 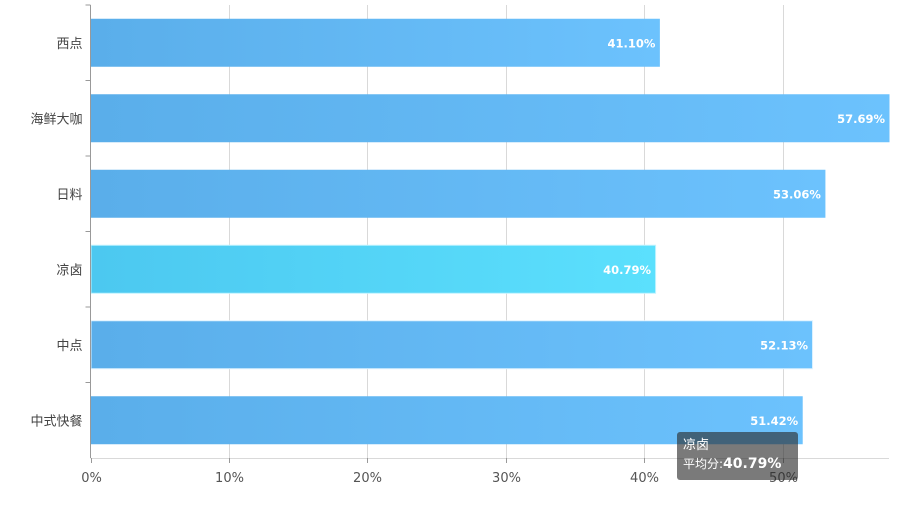 What do you see at coordinates (91, 478) in the screenshot?
I see `x-tick-label: 0%` at bounding box center [91, 478].